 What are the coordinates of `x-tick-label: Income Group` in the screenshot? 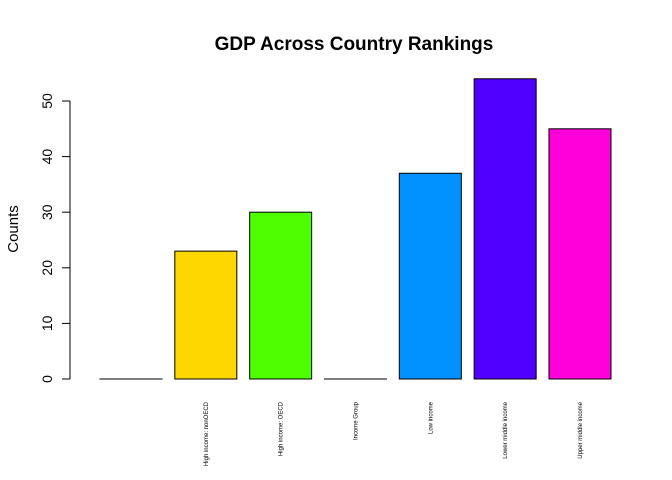 It's located at (356, 420).